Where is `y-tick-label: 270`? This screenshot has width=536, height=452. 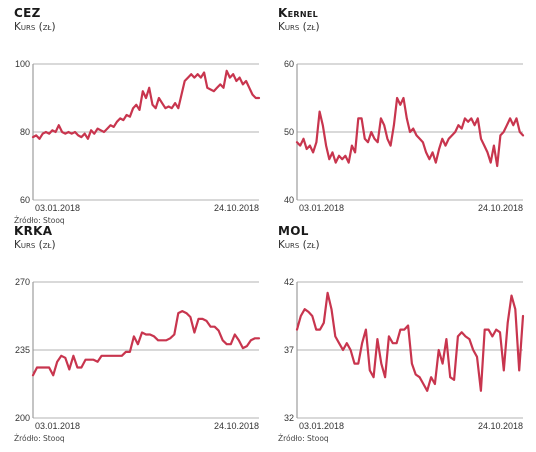 y-tick-label: 270 is located at coordinates (22, 282).